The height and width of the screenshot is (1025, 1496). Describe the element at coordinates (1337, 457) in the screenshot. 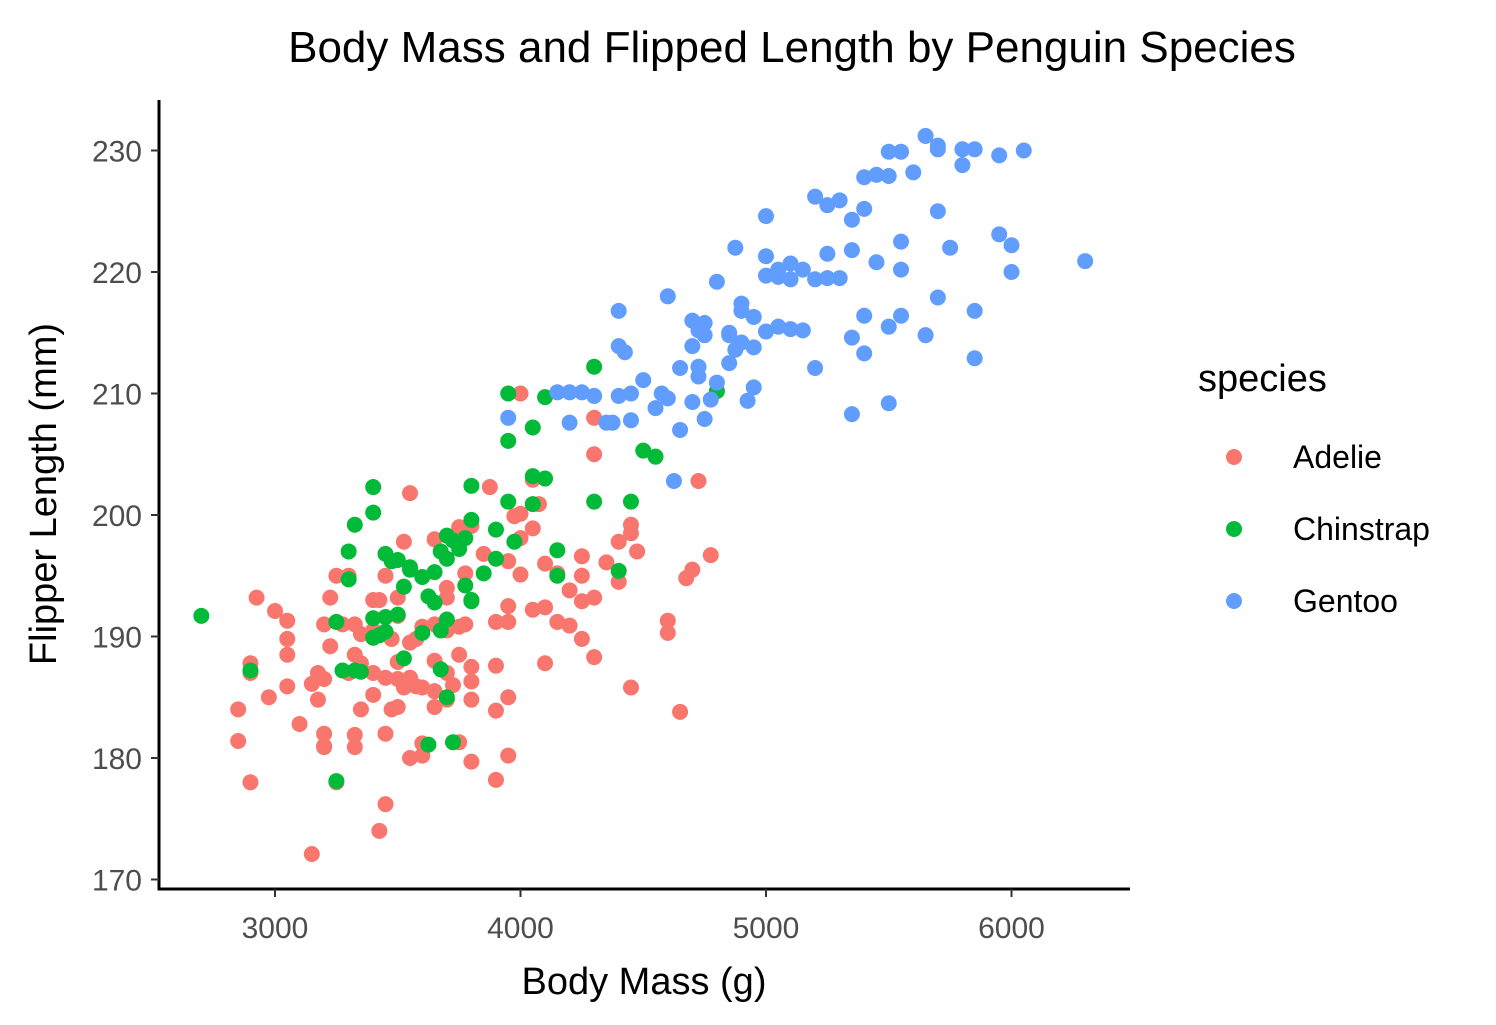

I see `legend-label-adelie: Adelie` at that location.